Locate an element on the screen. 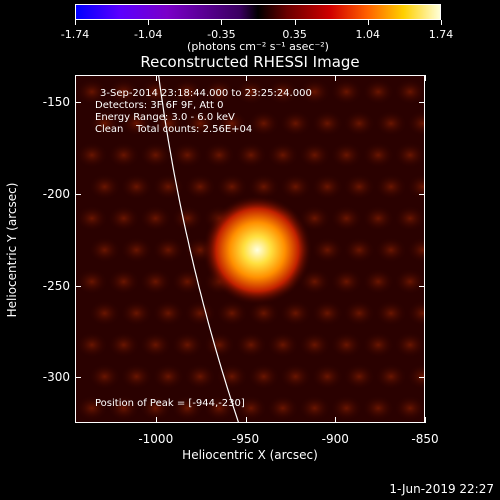 This screenshot has width=500, height=500. colorbar-tick-label: 0.35 is located at coordinates (294, 34).